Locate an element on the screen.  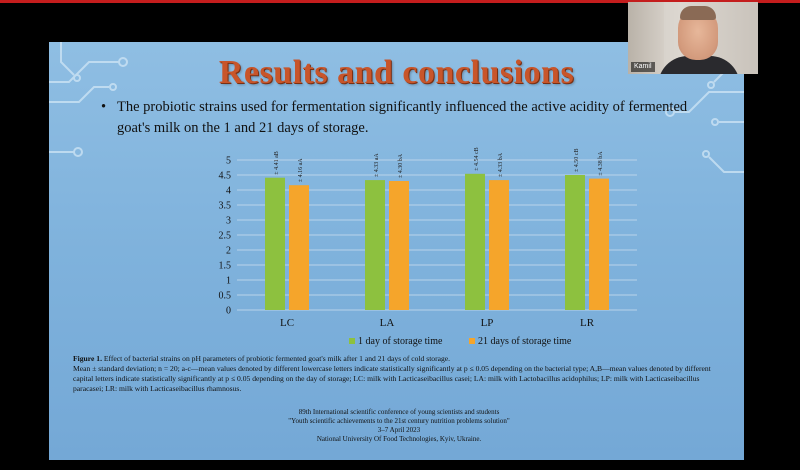
x-axis-categories: LC LA LP LR is located at coordinates (437, 323).